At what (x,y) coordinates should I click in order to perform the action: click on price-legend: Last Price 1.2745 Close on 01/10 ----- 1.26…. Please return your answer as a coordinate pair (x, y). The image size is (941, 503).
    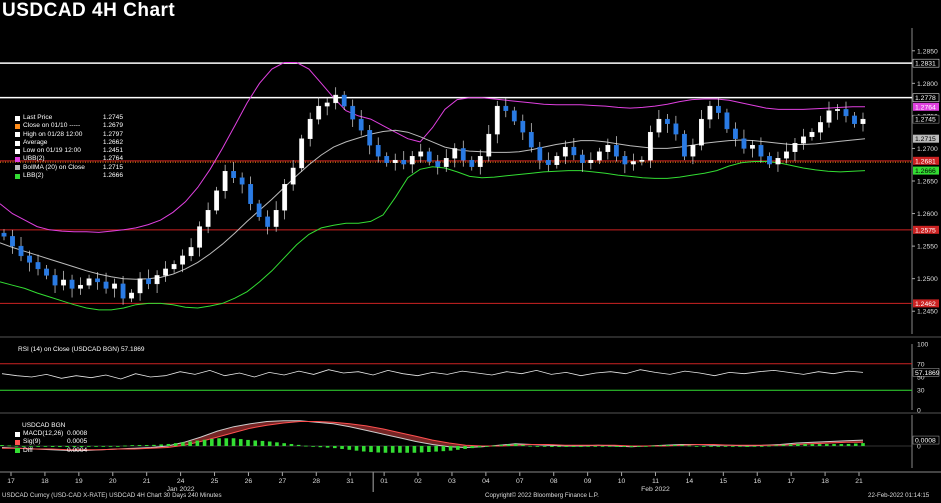
    Looking at the image, I should click on (69, 147).